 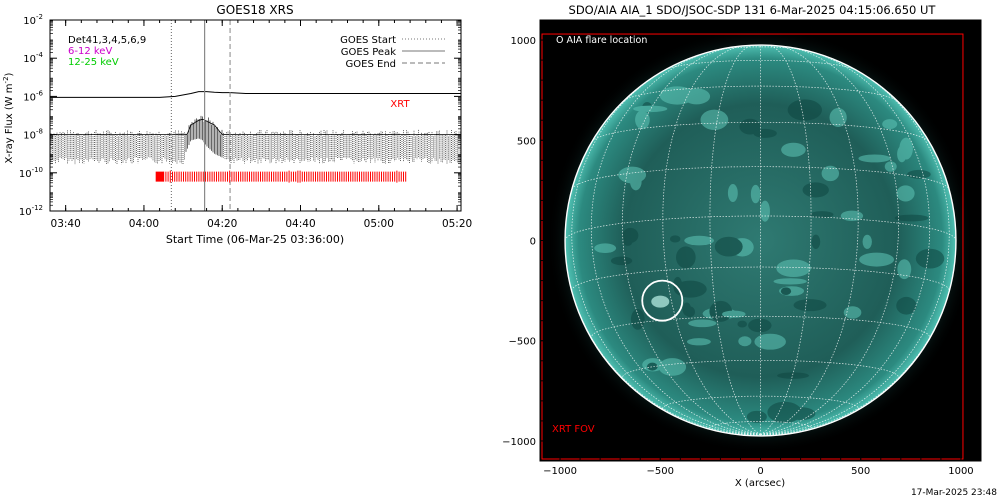 What do you see at coordinates (601, 40) in the screenshot?
I see `flare-legend: O AIA flare location` at bounding box center [601, 40].